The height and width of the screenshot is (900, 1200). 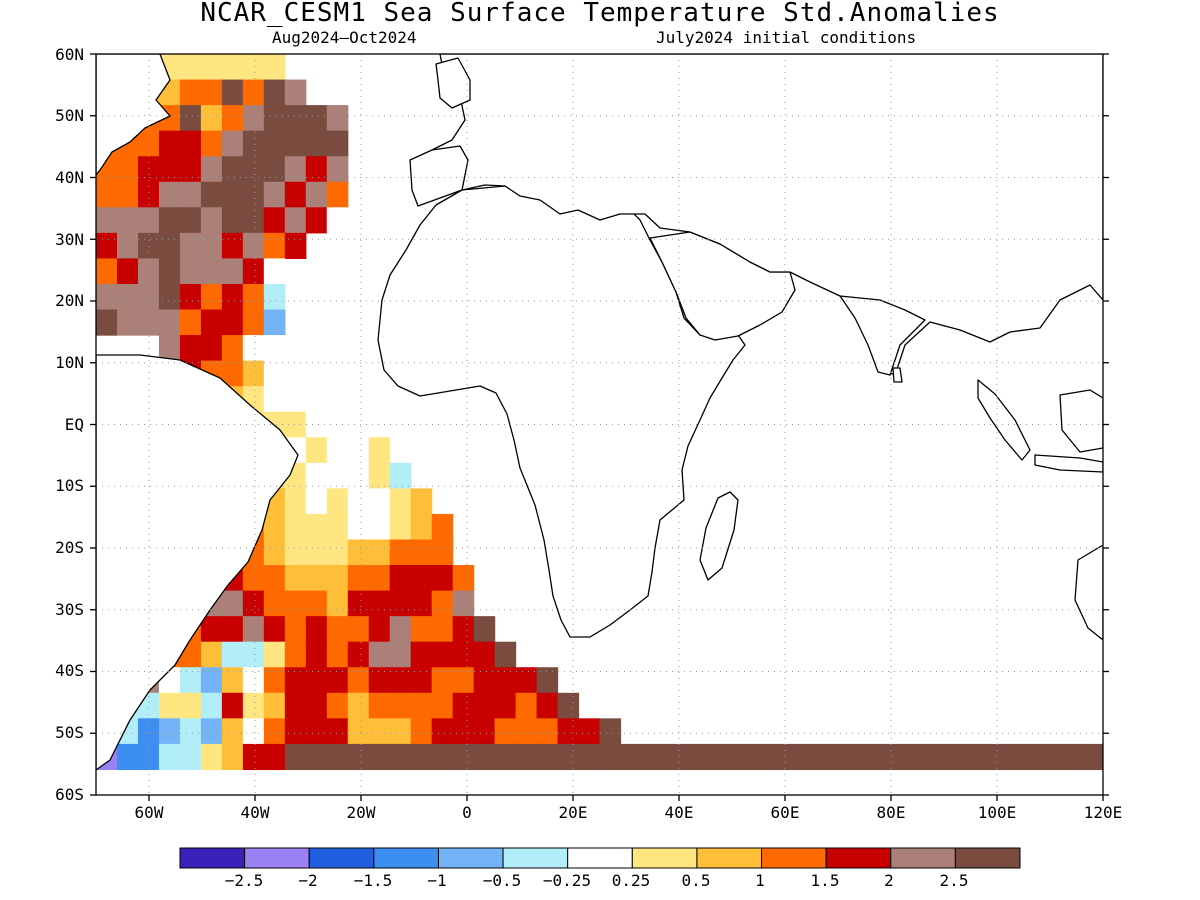 I want to click on lat-label: 10S, so click(x=69, y=485).